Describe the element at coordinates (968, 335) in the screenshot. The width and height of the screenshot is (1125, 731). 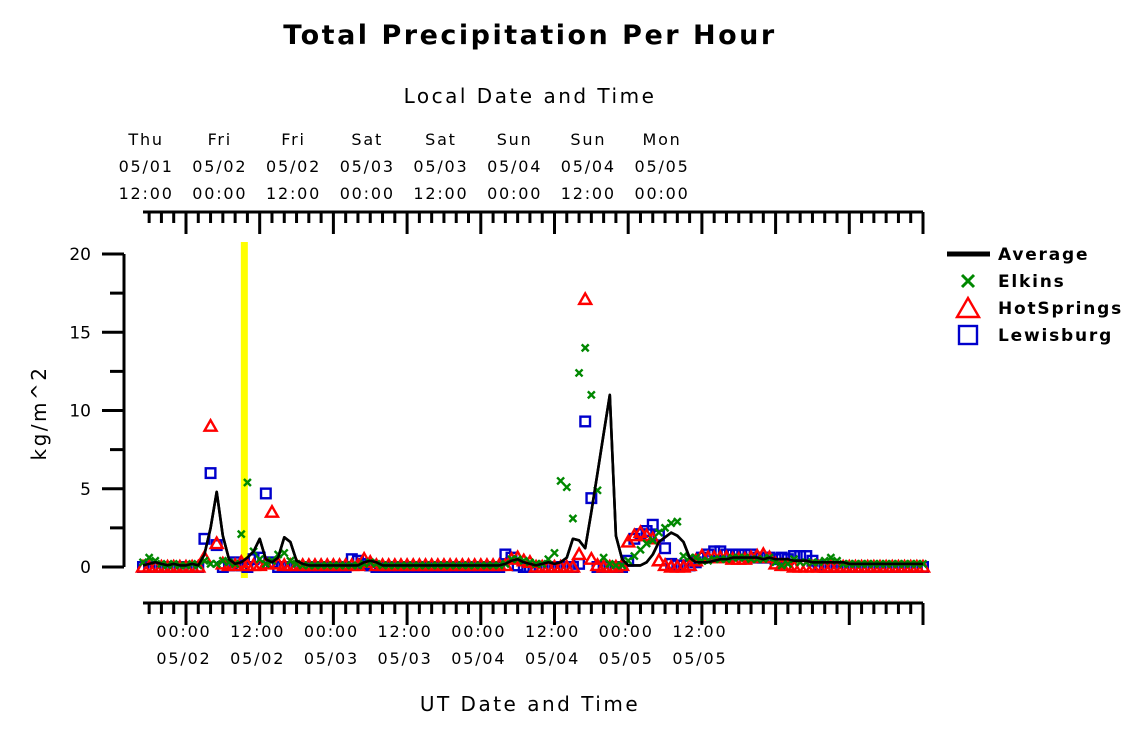
I see `legend-swatch-lewisburg` at that location.